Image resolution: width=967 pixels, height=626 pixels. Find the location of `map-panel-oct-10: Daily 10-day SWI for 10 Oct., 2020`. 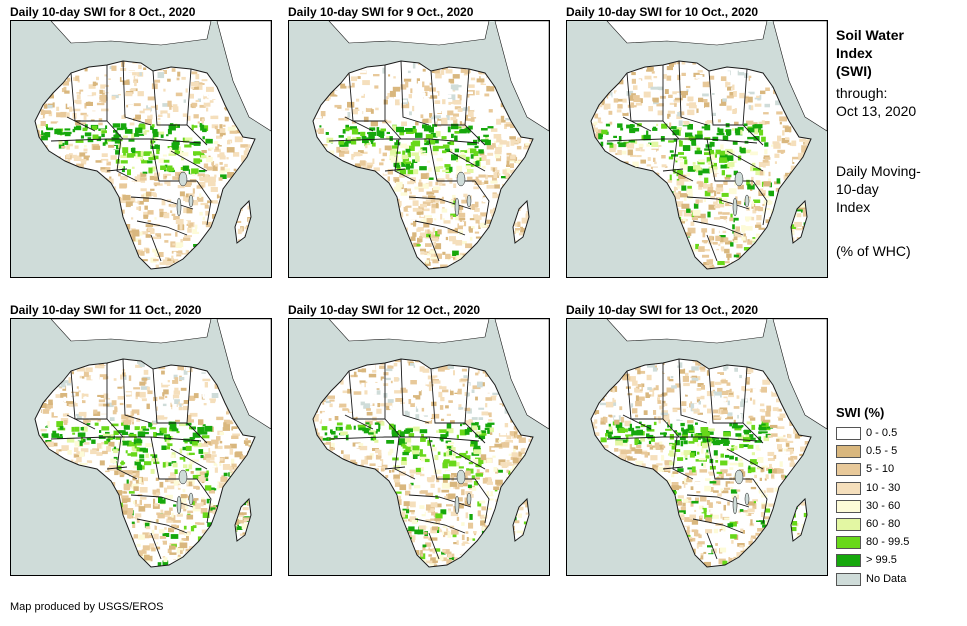

map-panel-oct-10: Daily 10-day SWI for 10 Oct., 2020 is located at coordinates (697, 141).